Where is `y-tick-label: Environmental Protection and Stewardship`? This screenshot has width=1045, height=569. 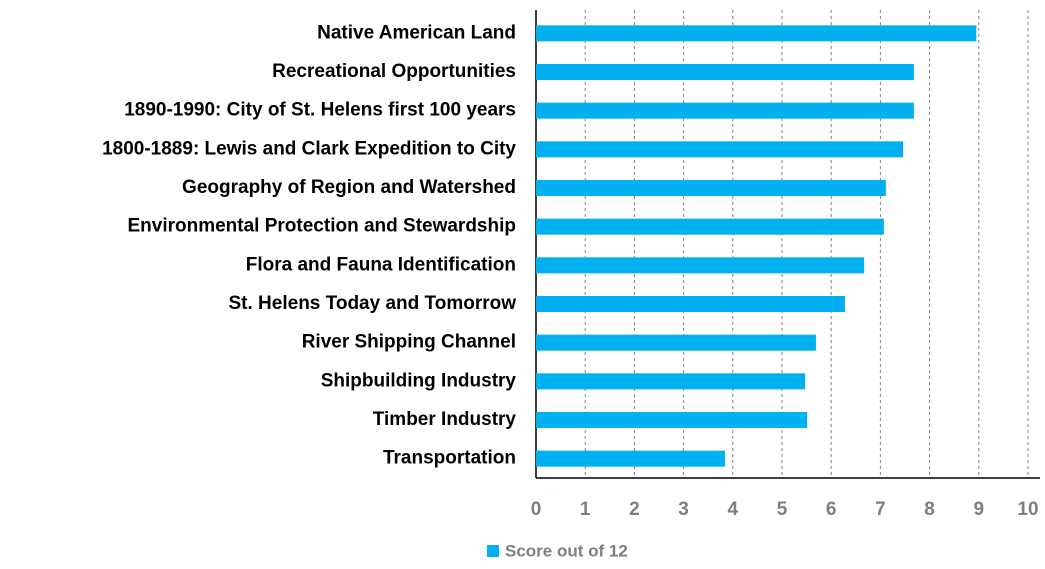 y-tick-label: Environmental Protection and Stewardship is located at coordinates (321, 226).